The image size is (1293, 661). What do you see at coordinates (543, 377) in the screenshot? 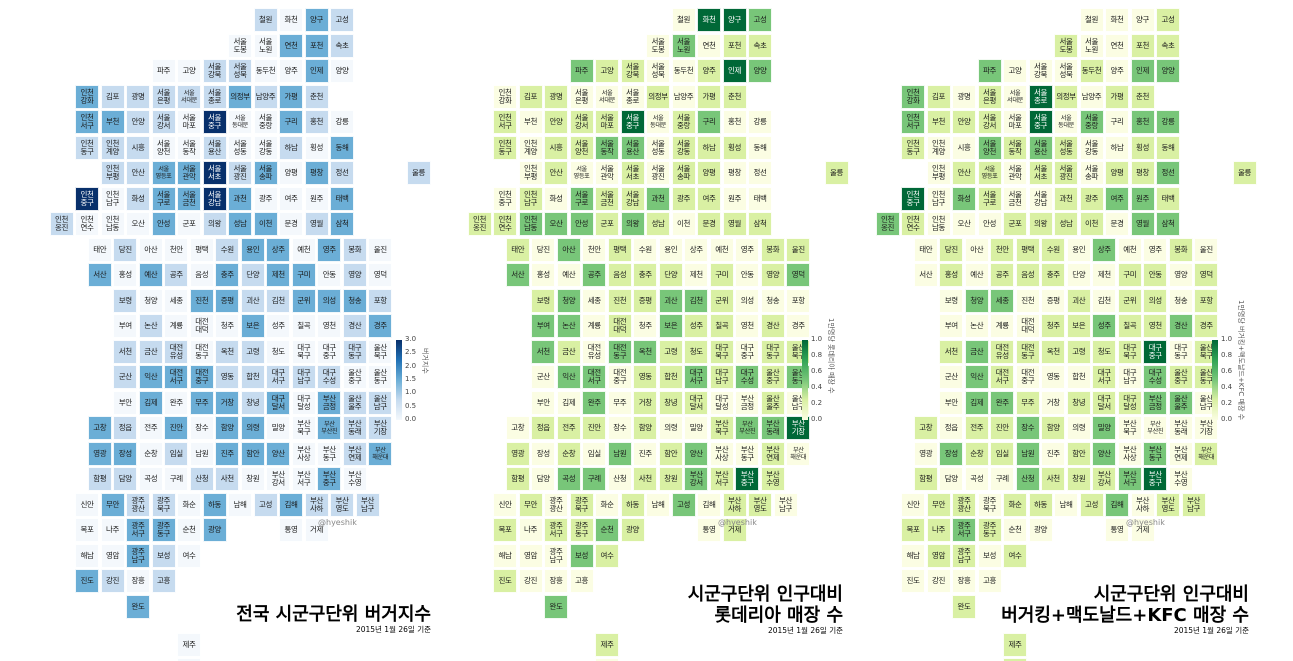
I see `region-cell: 군산` at bounding box center [543, 377].